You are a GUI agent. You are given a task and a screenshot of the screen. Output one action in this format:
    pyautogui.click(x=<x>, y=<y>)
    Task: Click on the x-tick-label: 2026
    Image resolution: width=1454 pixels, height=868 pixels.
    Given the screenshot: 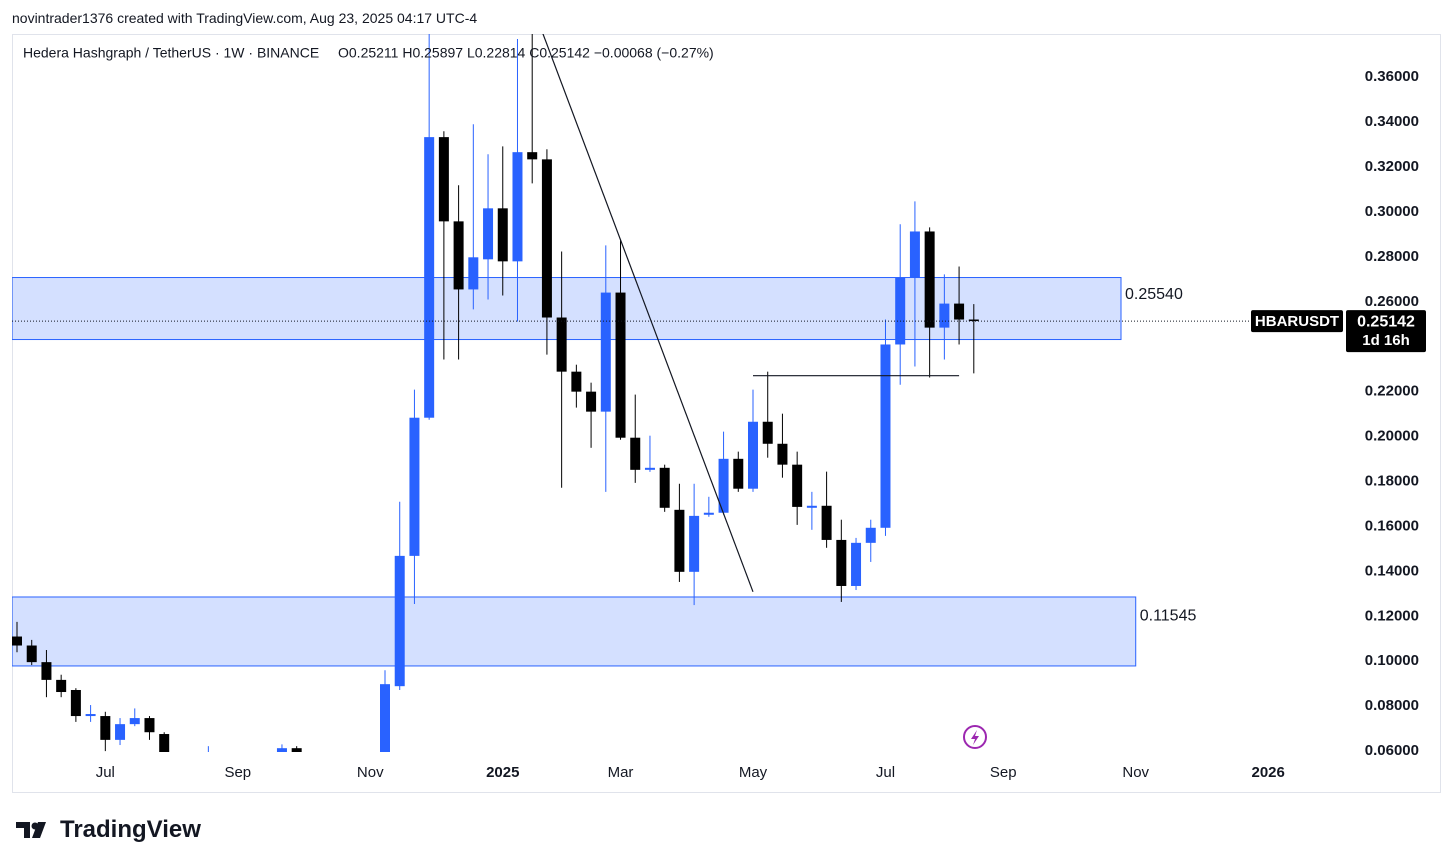 What is the action you would take?
    pyautogui.click(x=1268, y=772)
    